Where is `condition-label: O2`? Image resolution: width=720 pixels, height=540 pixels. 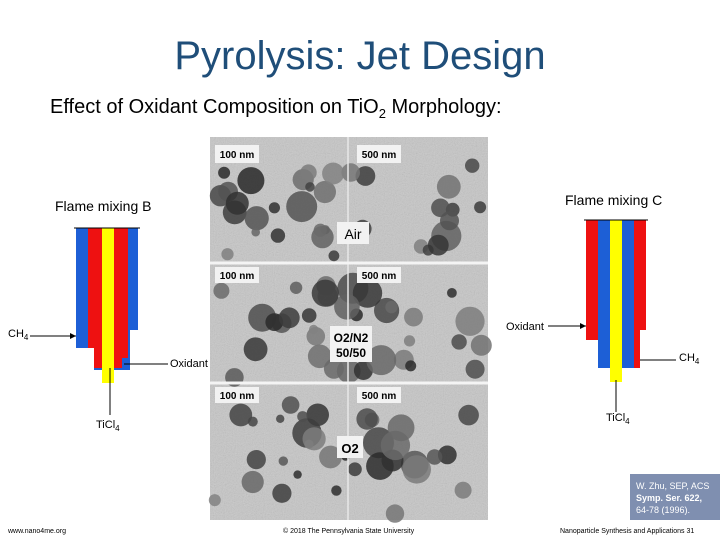 condition-label: O2 is located at coordinates (349, 448).